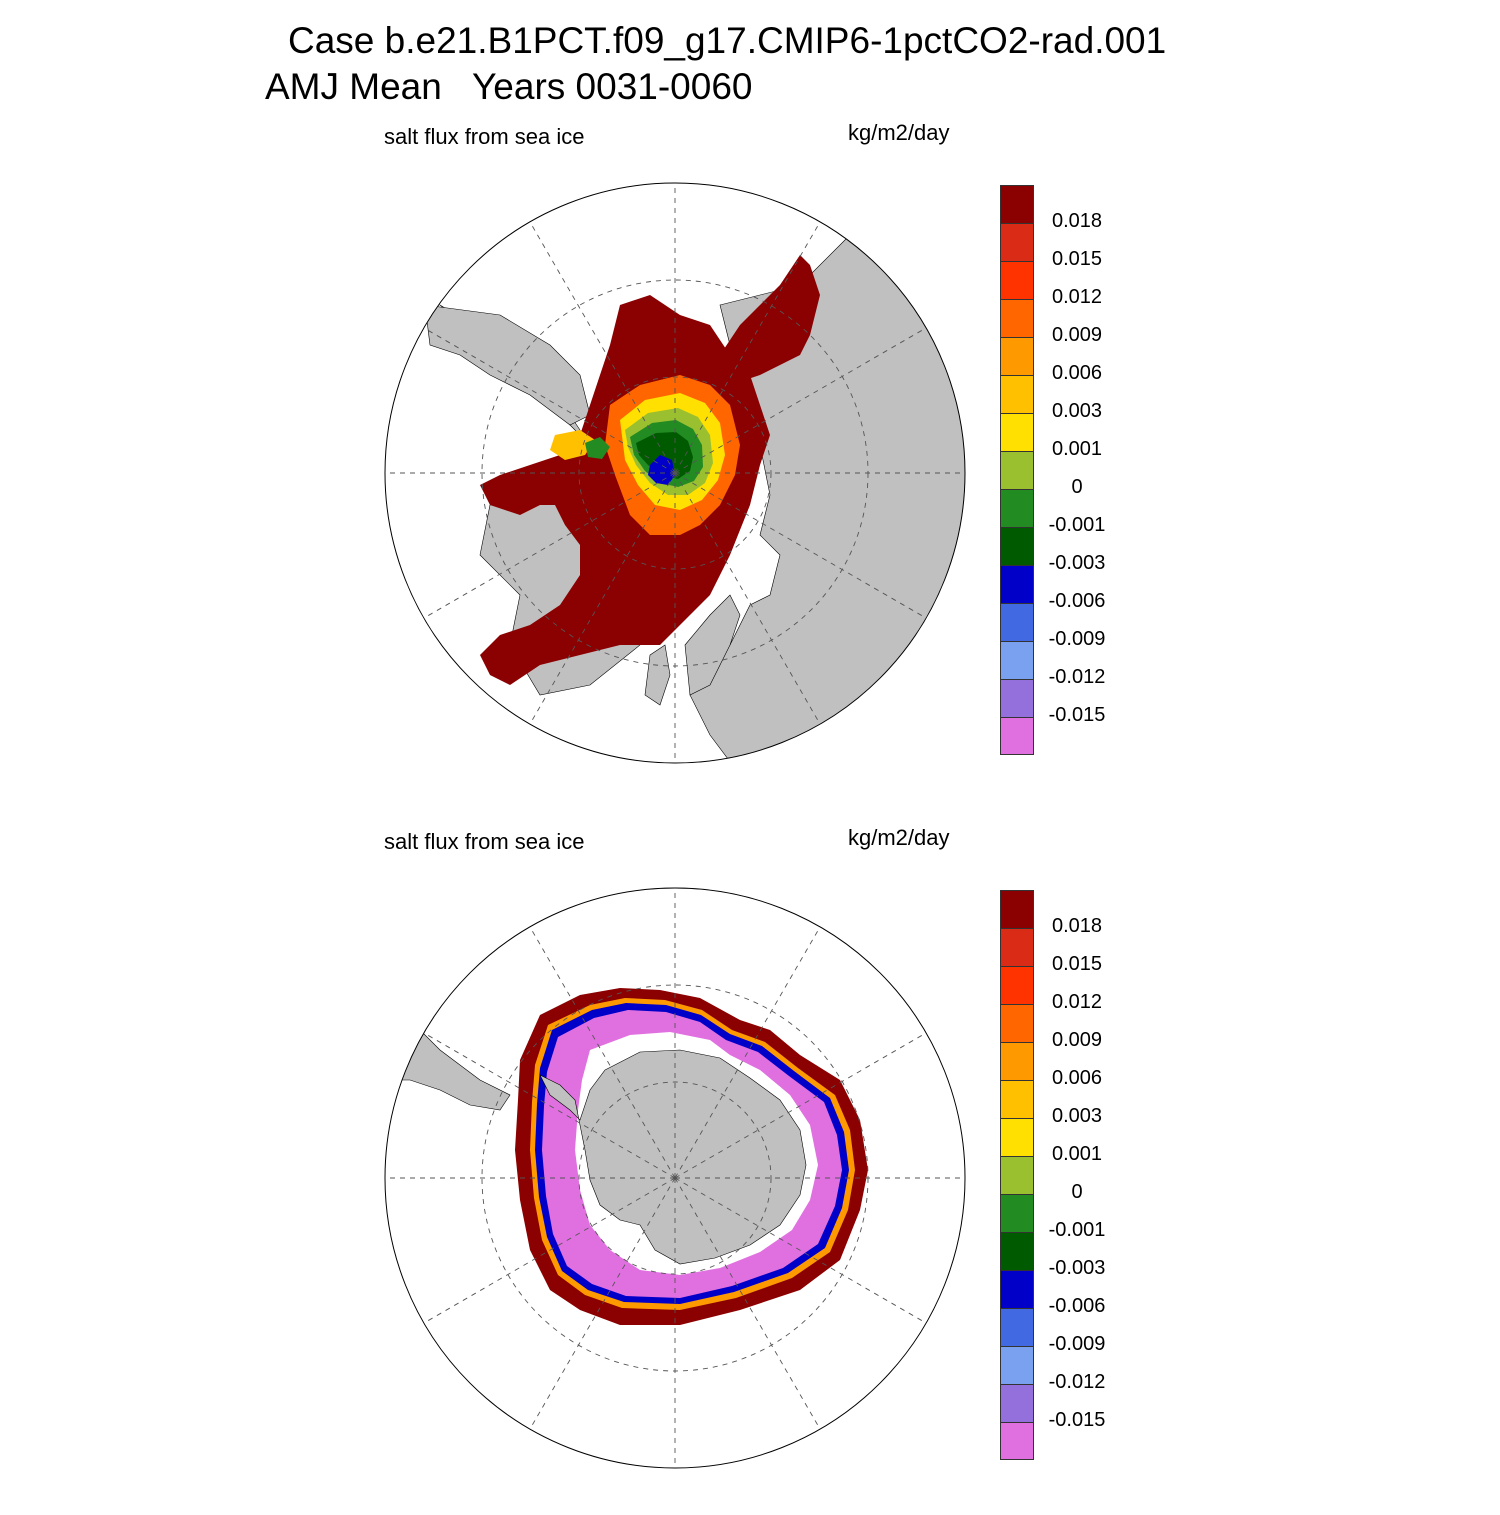 This screenshot has width=1500, height=1515. Describe the element at coordinates (770, 320) in the screenshot. I see `field-dark-red-bering` at that location.